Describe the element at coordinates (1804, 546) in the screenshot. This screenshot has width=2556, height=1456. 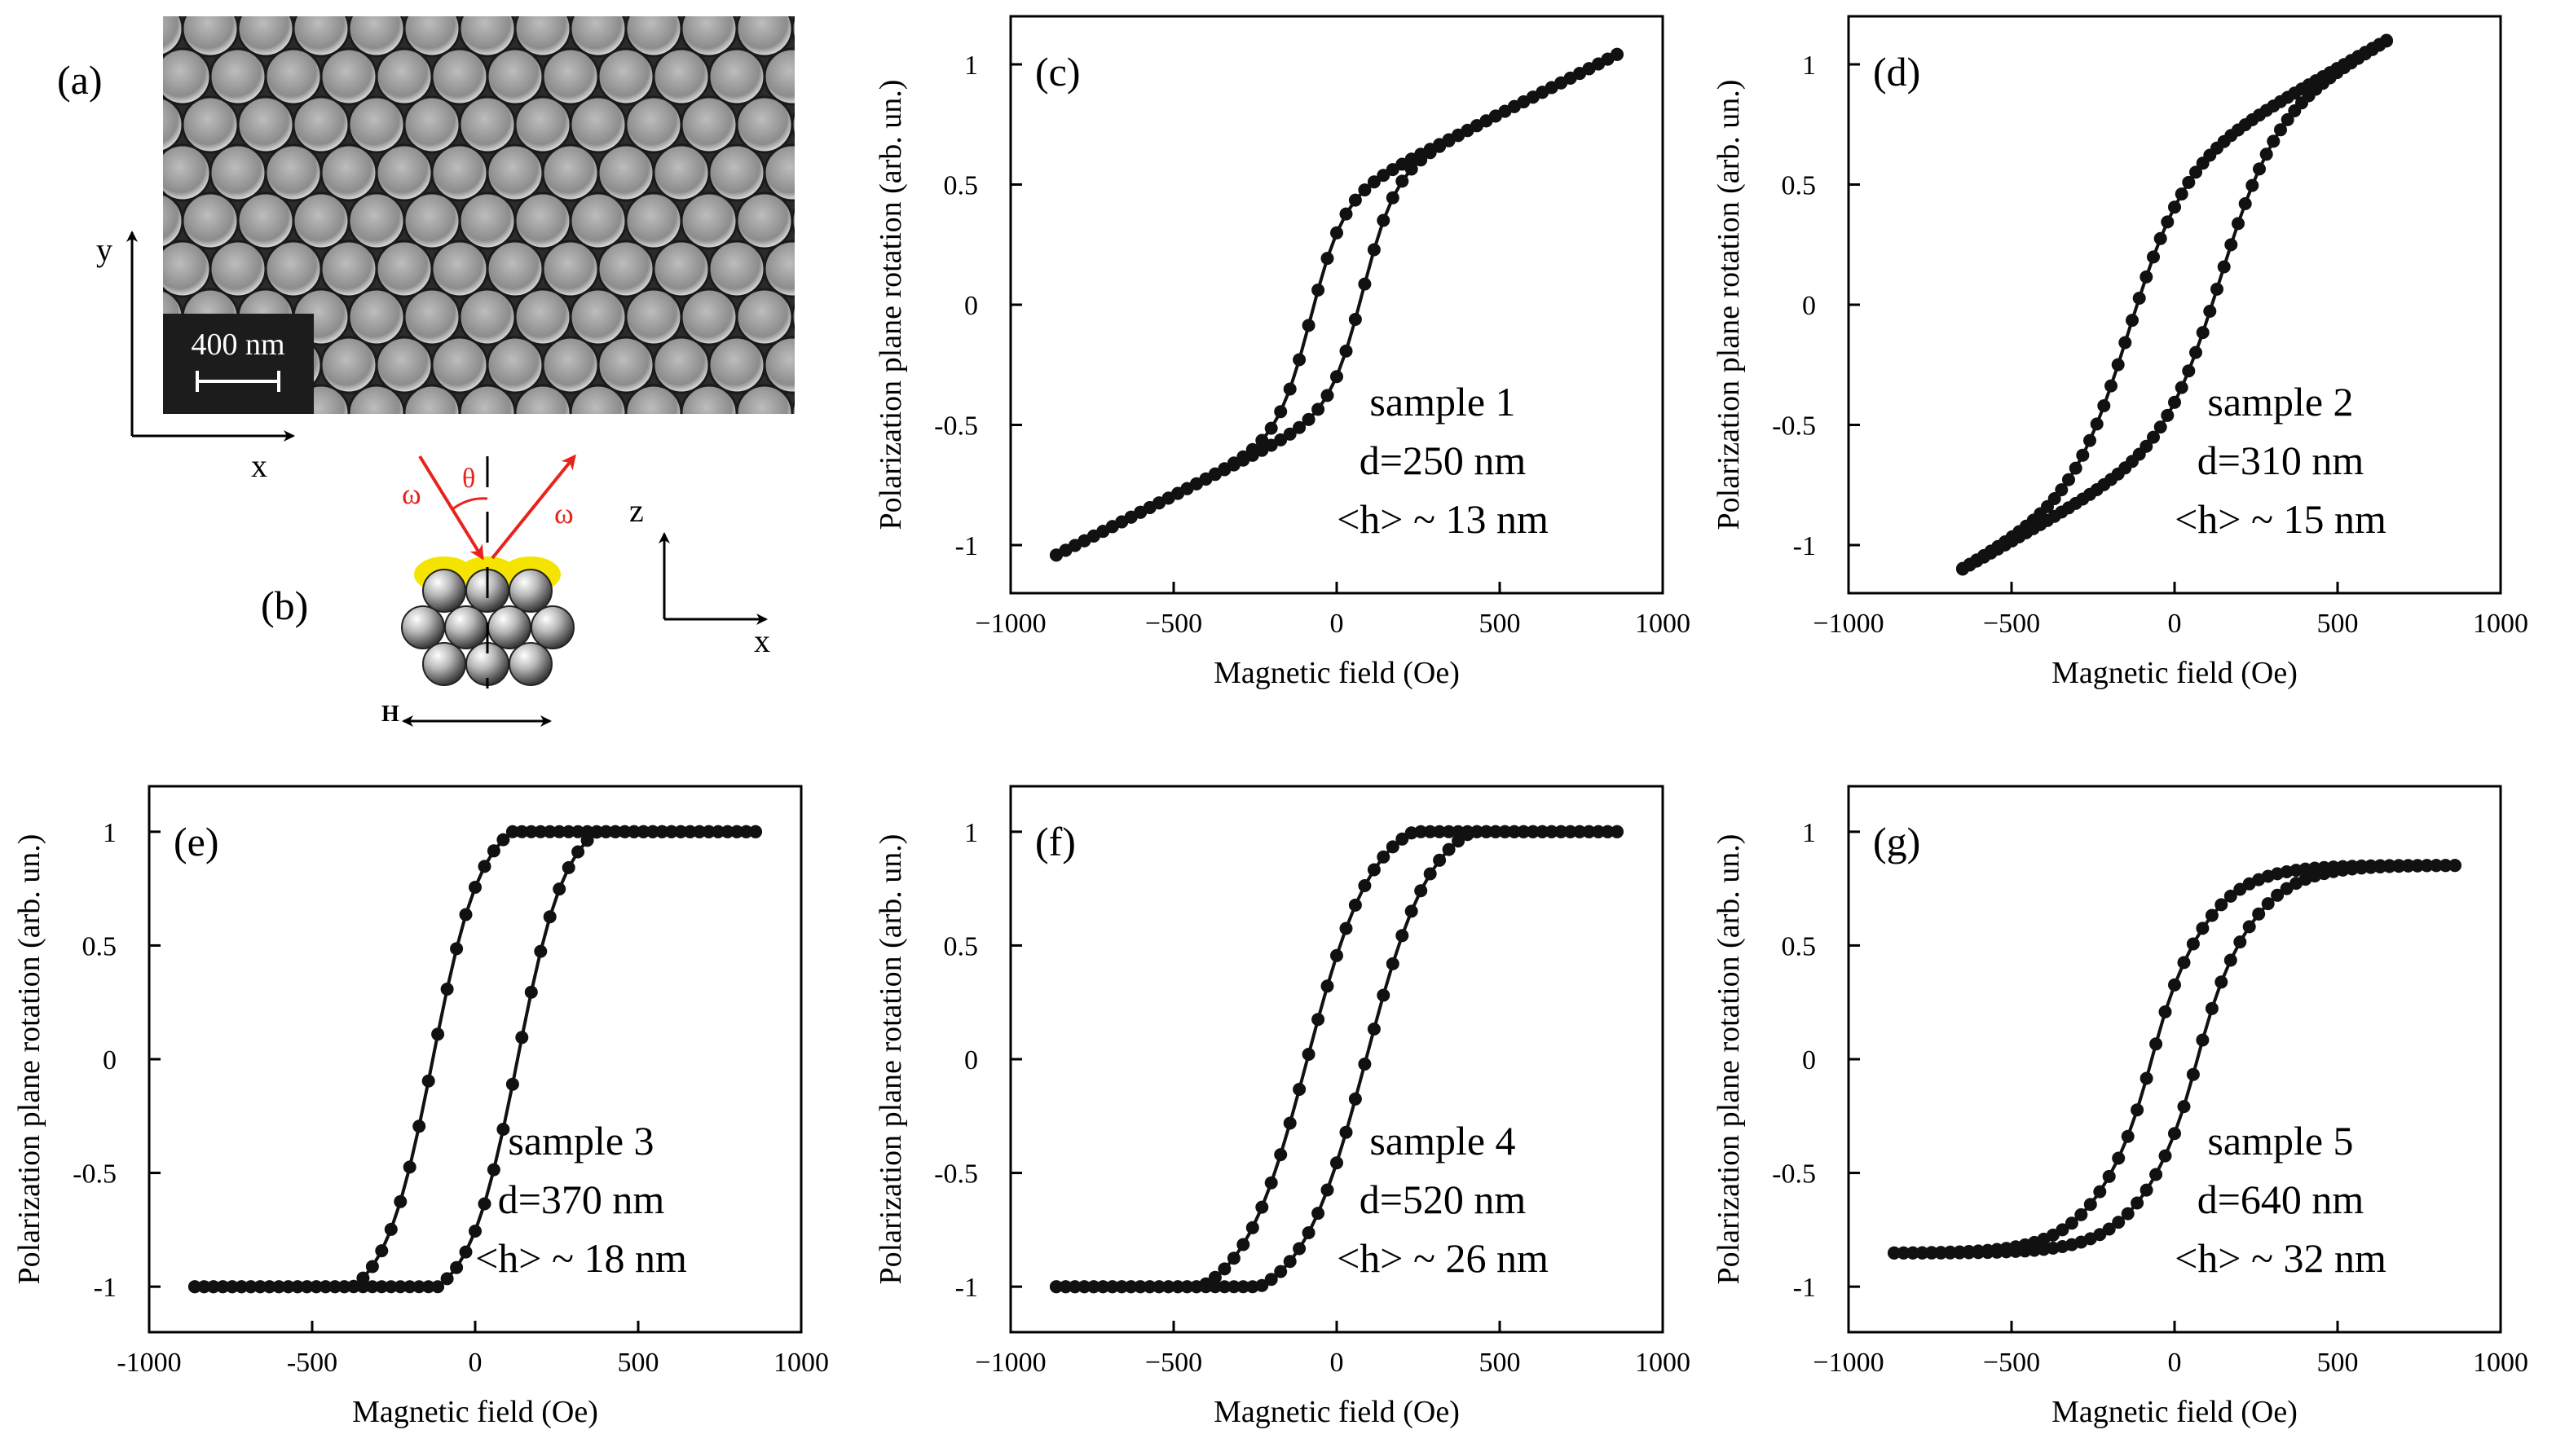
I see `y-tick-label: -1` at that location.